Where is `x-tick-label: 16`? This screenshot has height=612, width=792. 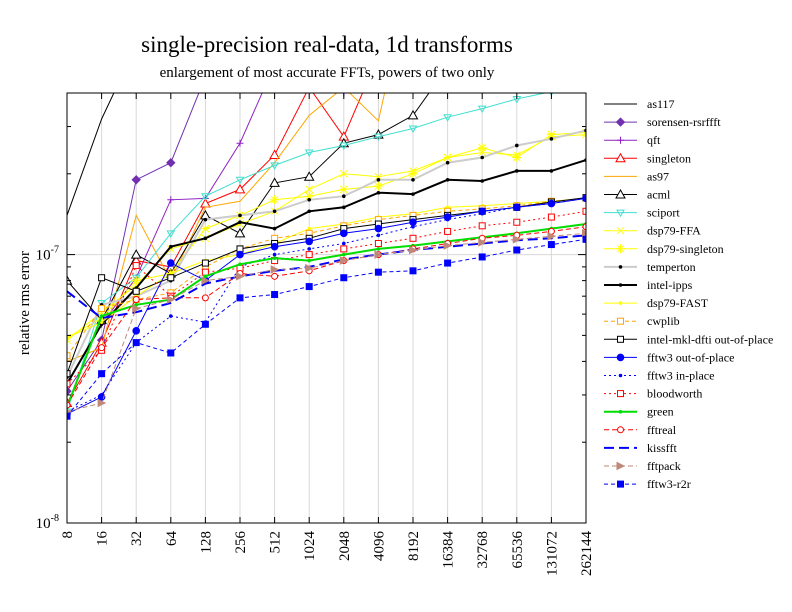
x-tick-label: 16 is located at coordinates (103, 539).